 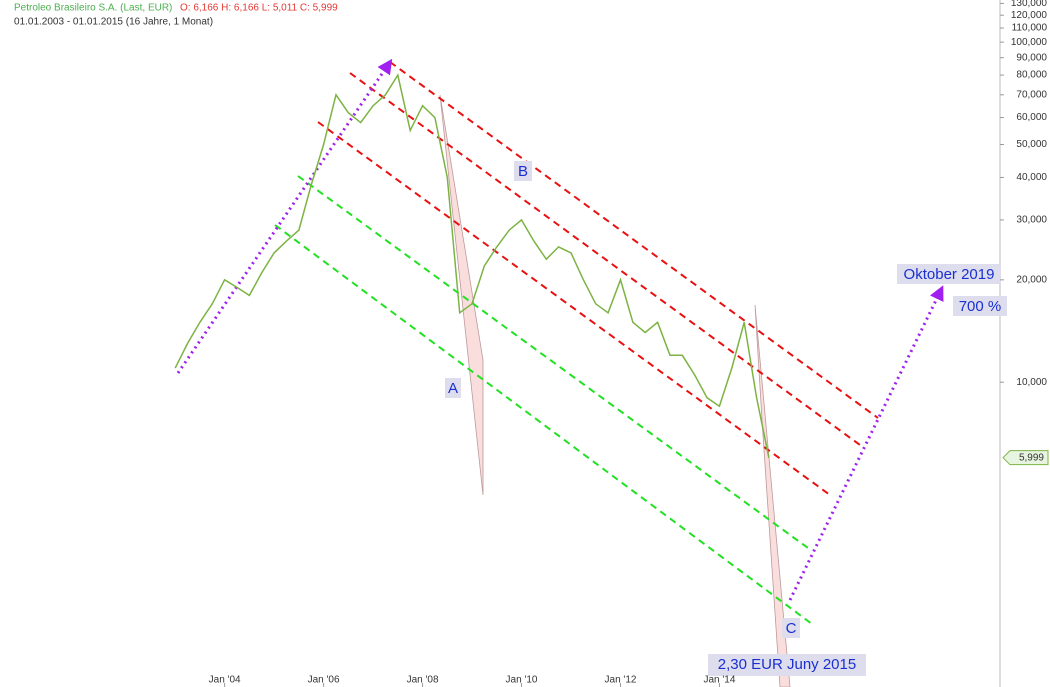 I want to click on y-tick-label: 100,000, so click(x=1029, y=42).